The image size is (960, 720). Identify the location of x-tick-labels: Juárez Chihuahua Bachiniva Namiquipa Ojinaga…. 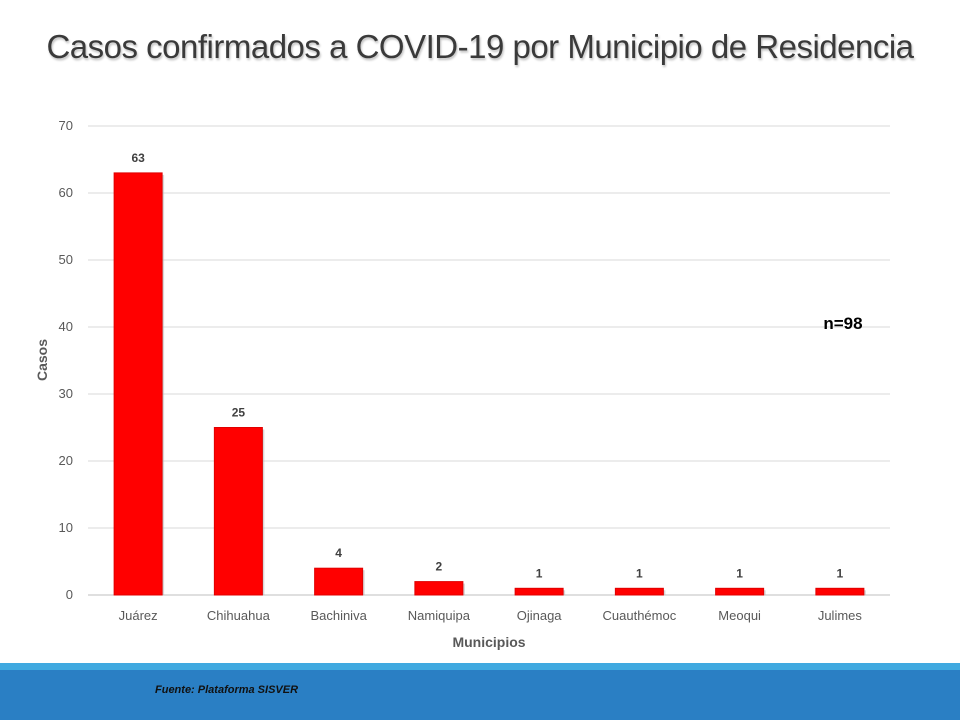
(491, 615).